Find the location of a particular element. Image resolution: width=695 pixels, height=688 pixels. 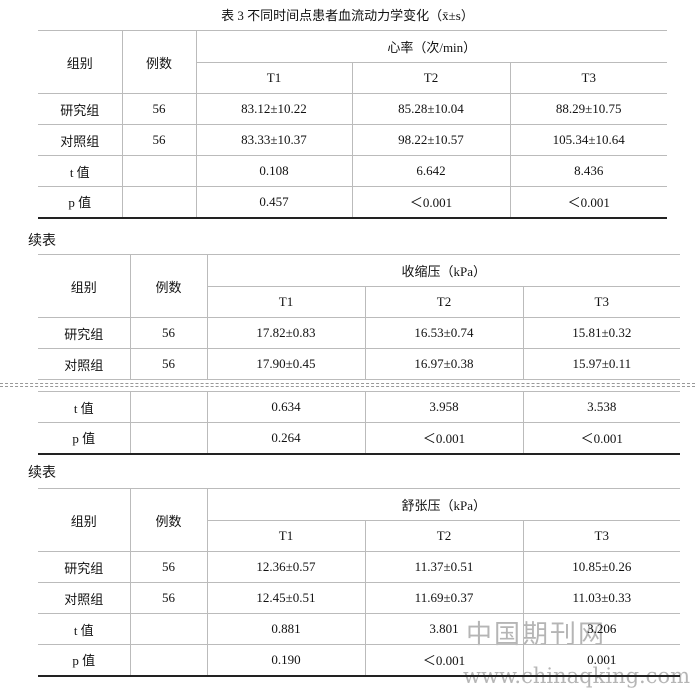

value-cell: 0.634 is located at coordinates (286, 407).